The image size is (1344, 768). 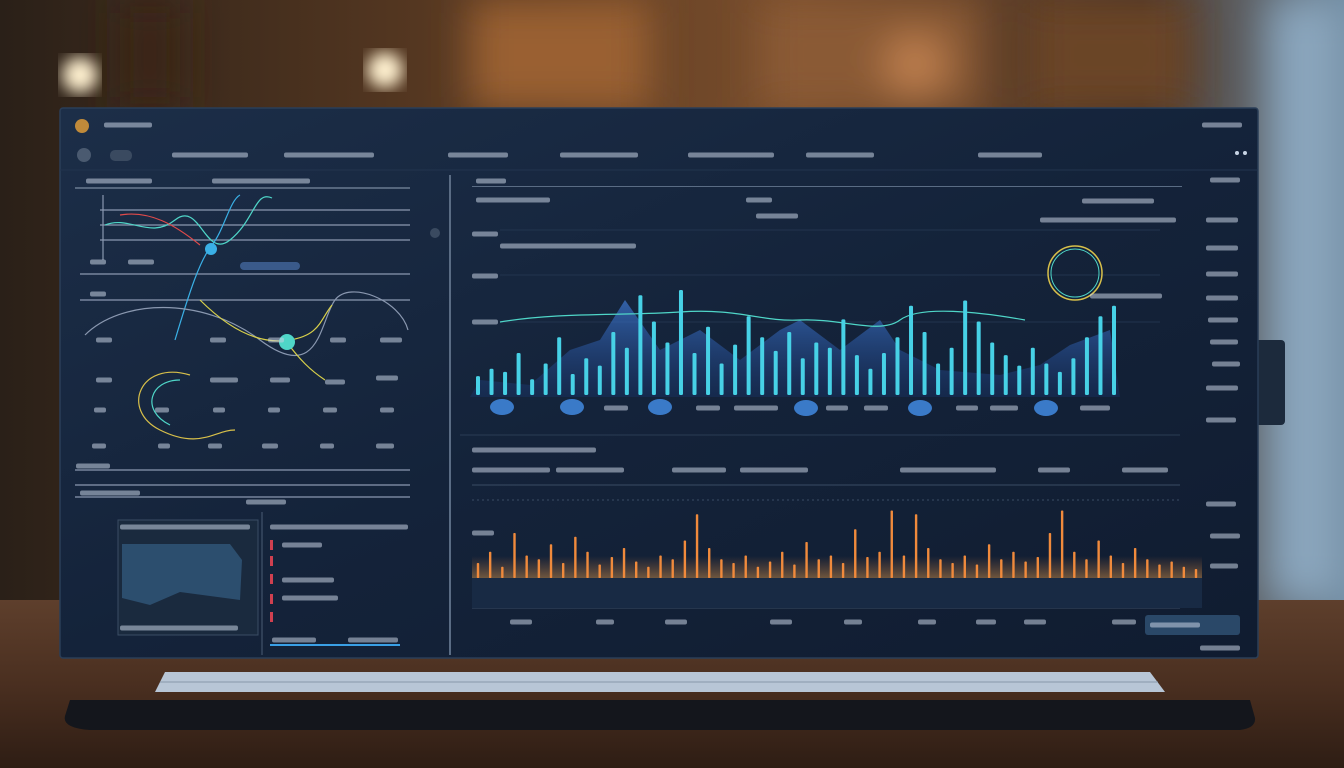 I want to click on node-markers, so click(x=774, y=407).